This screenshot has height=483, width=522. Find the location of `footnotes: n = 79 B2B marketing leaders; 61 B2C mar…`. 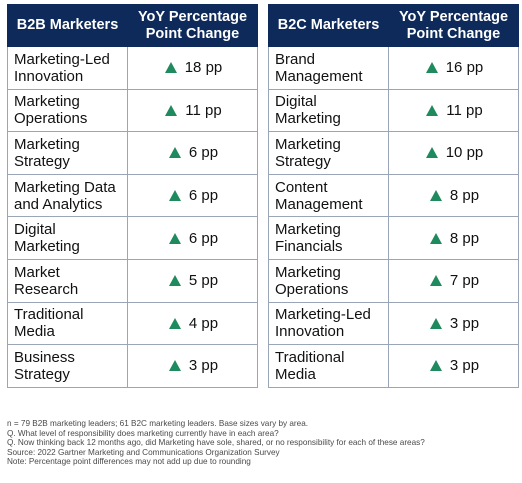

footnotes: n = 79 B2B marketing leaders; 61 B2C mar… is located at coordinates (262, 443).